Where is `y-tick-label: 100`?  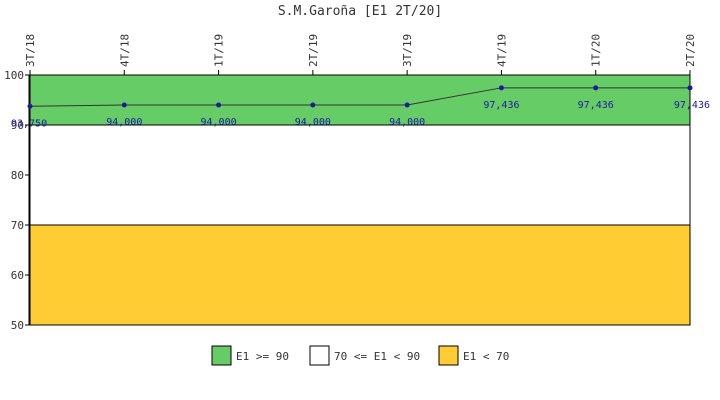
y-tick-label: 100 is located at coordinates (14, 75).